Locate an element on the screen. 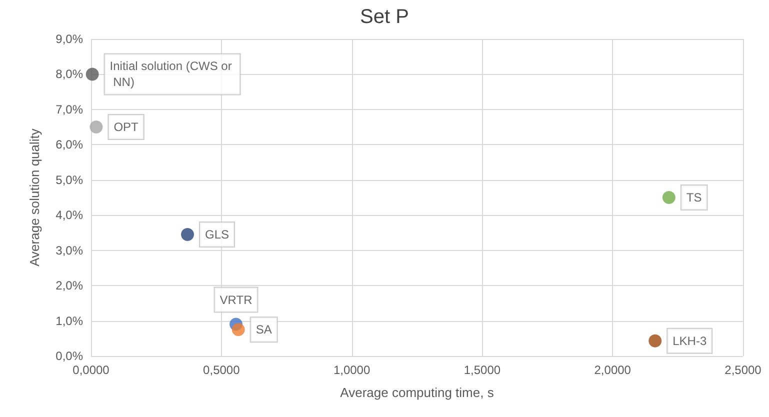 The image size is (769, 417). x-tick-label: 0,5000 is located at coordinates (221, 370).